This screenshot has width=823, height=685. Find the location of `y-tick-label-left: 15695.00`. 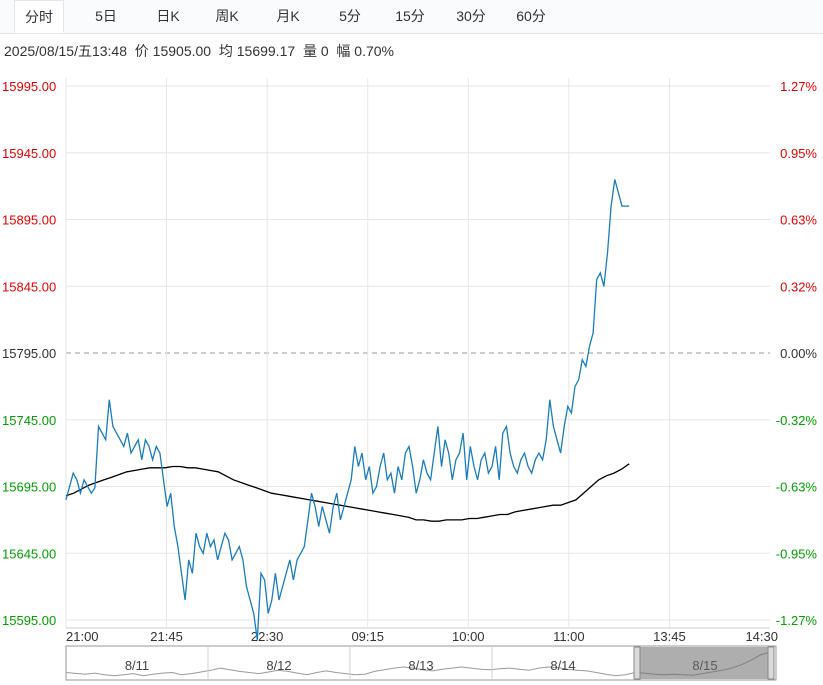

y-tick-label-left: 15695.00 is located at coordinates (29, 487).